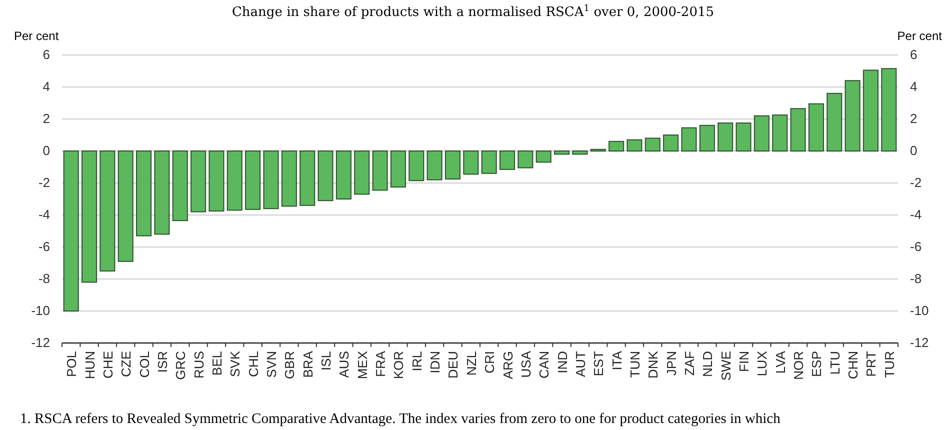 Image resolution: width=946 pixels, height=430 pixels. Describe the element at coordinates (108, 364) in the screenshot. I see `x-tick-label: CHE` at that location.